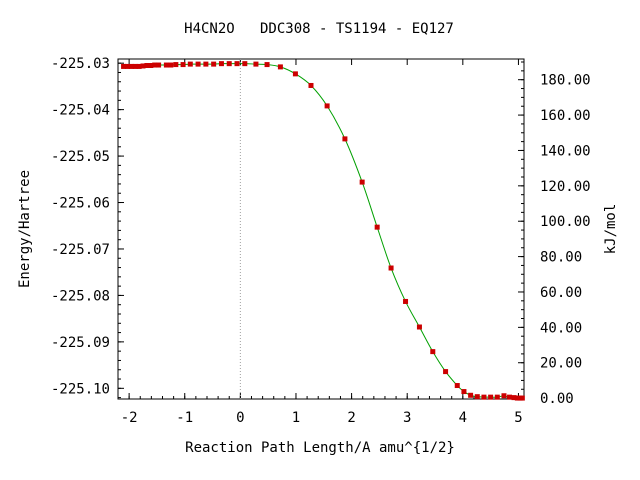 The height and width of the screenshot is (480, 640). Describe the element at coordinates (25, 229) in the screenshot. I see `y-axis-label: Energy/Hartree` at that location.